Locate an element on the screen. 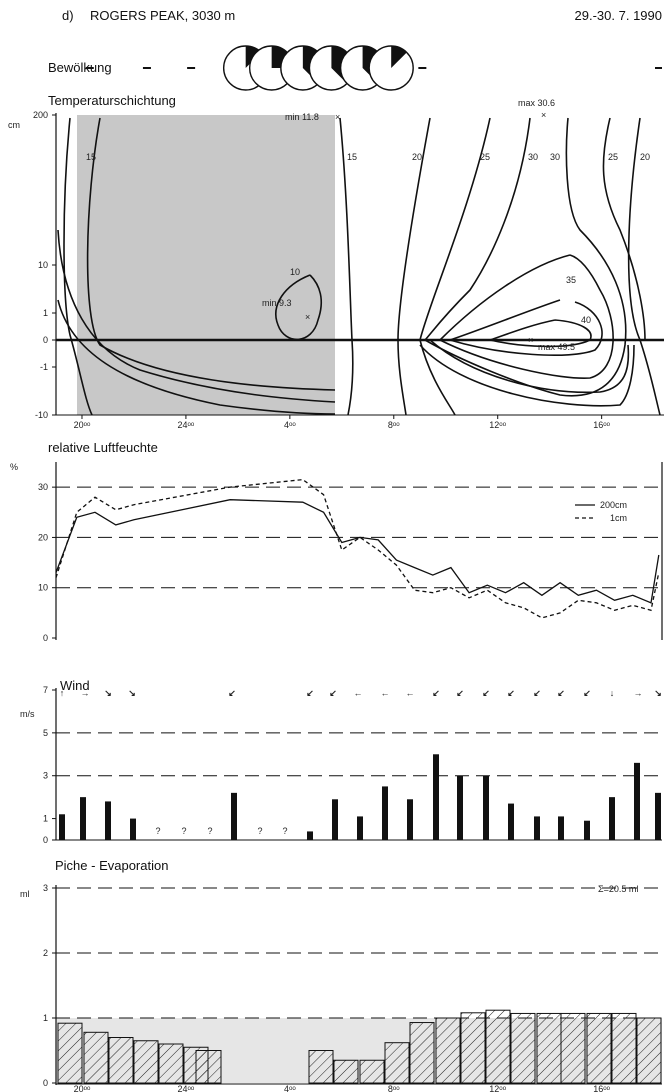 The height and width of the screenshot is (1092, 664). isotherm-lower-b is located at coordinates (196, 357).